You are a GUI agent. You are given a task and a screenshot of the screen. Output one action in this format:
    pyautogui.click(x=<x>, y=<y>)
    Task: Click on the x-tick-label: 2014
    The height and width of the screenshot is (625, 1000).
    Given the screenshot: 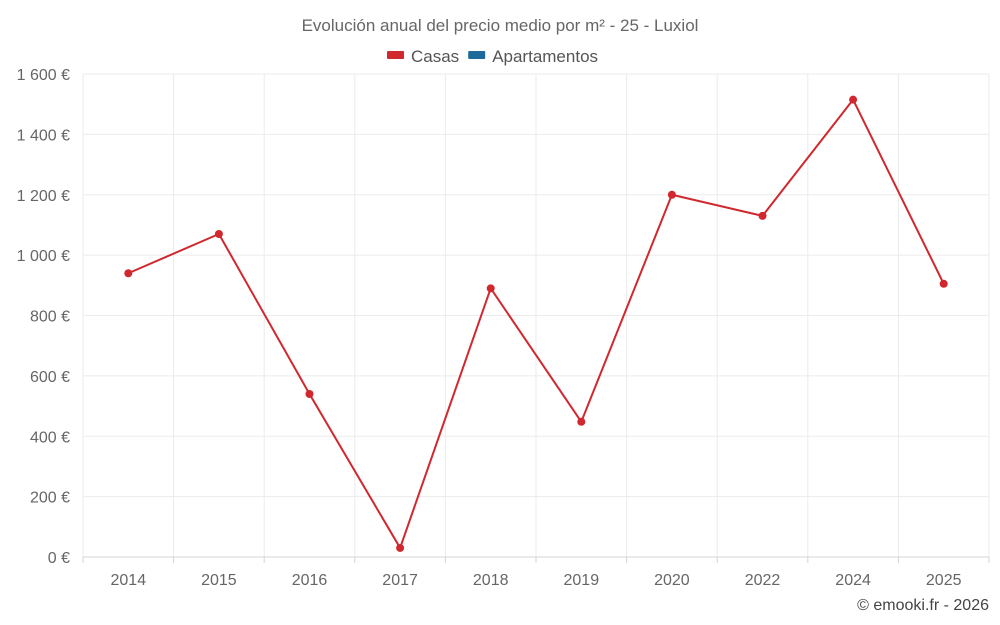 What is the action you would take?
    pyautogui.click(x=129, y=580)
    